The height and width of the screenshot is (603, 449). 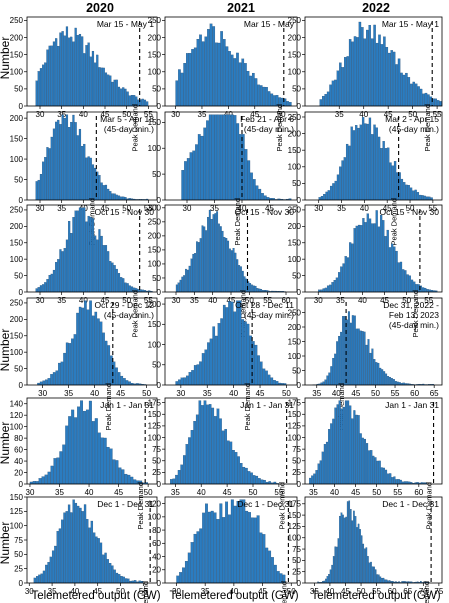 What do you see at coordinates (281, 114) in the screenshot?
I see `x-tick-label: 50` at bounding box center [281, 114].